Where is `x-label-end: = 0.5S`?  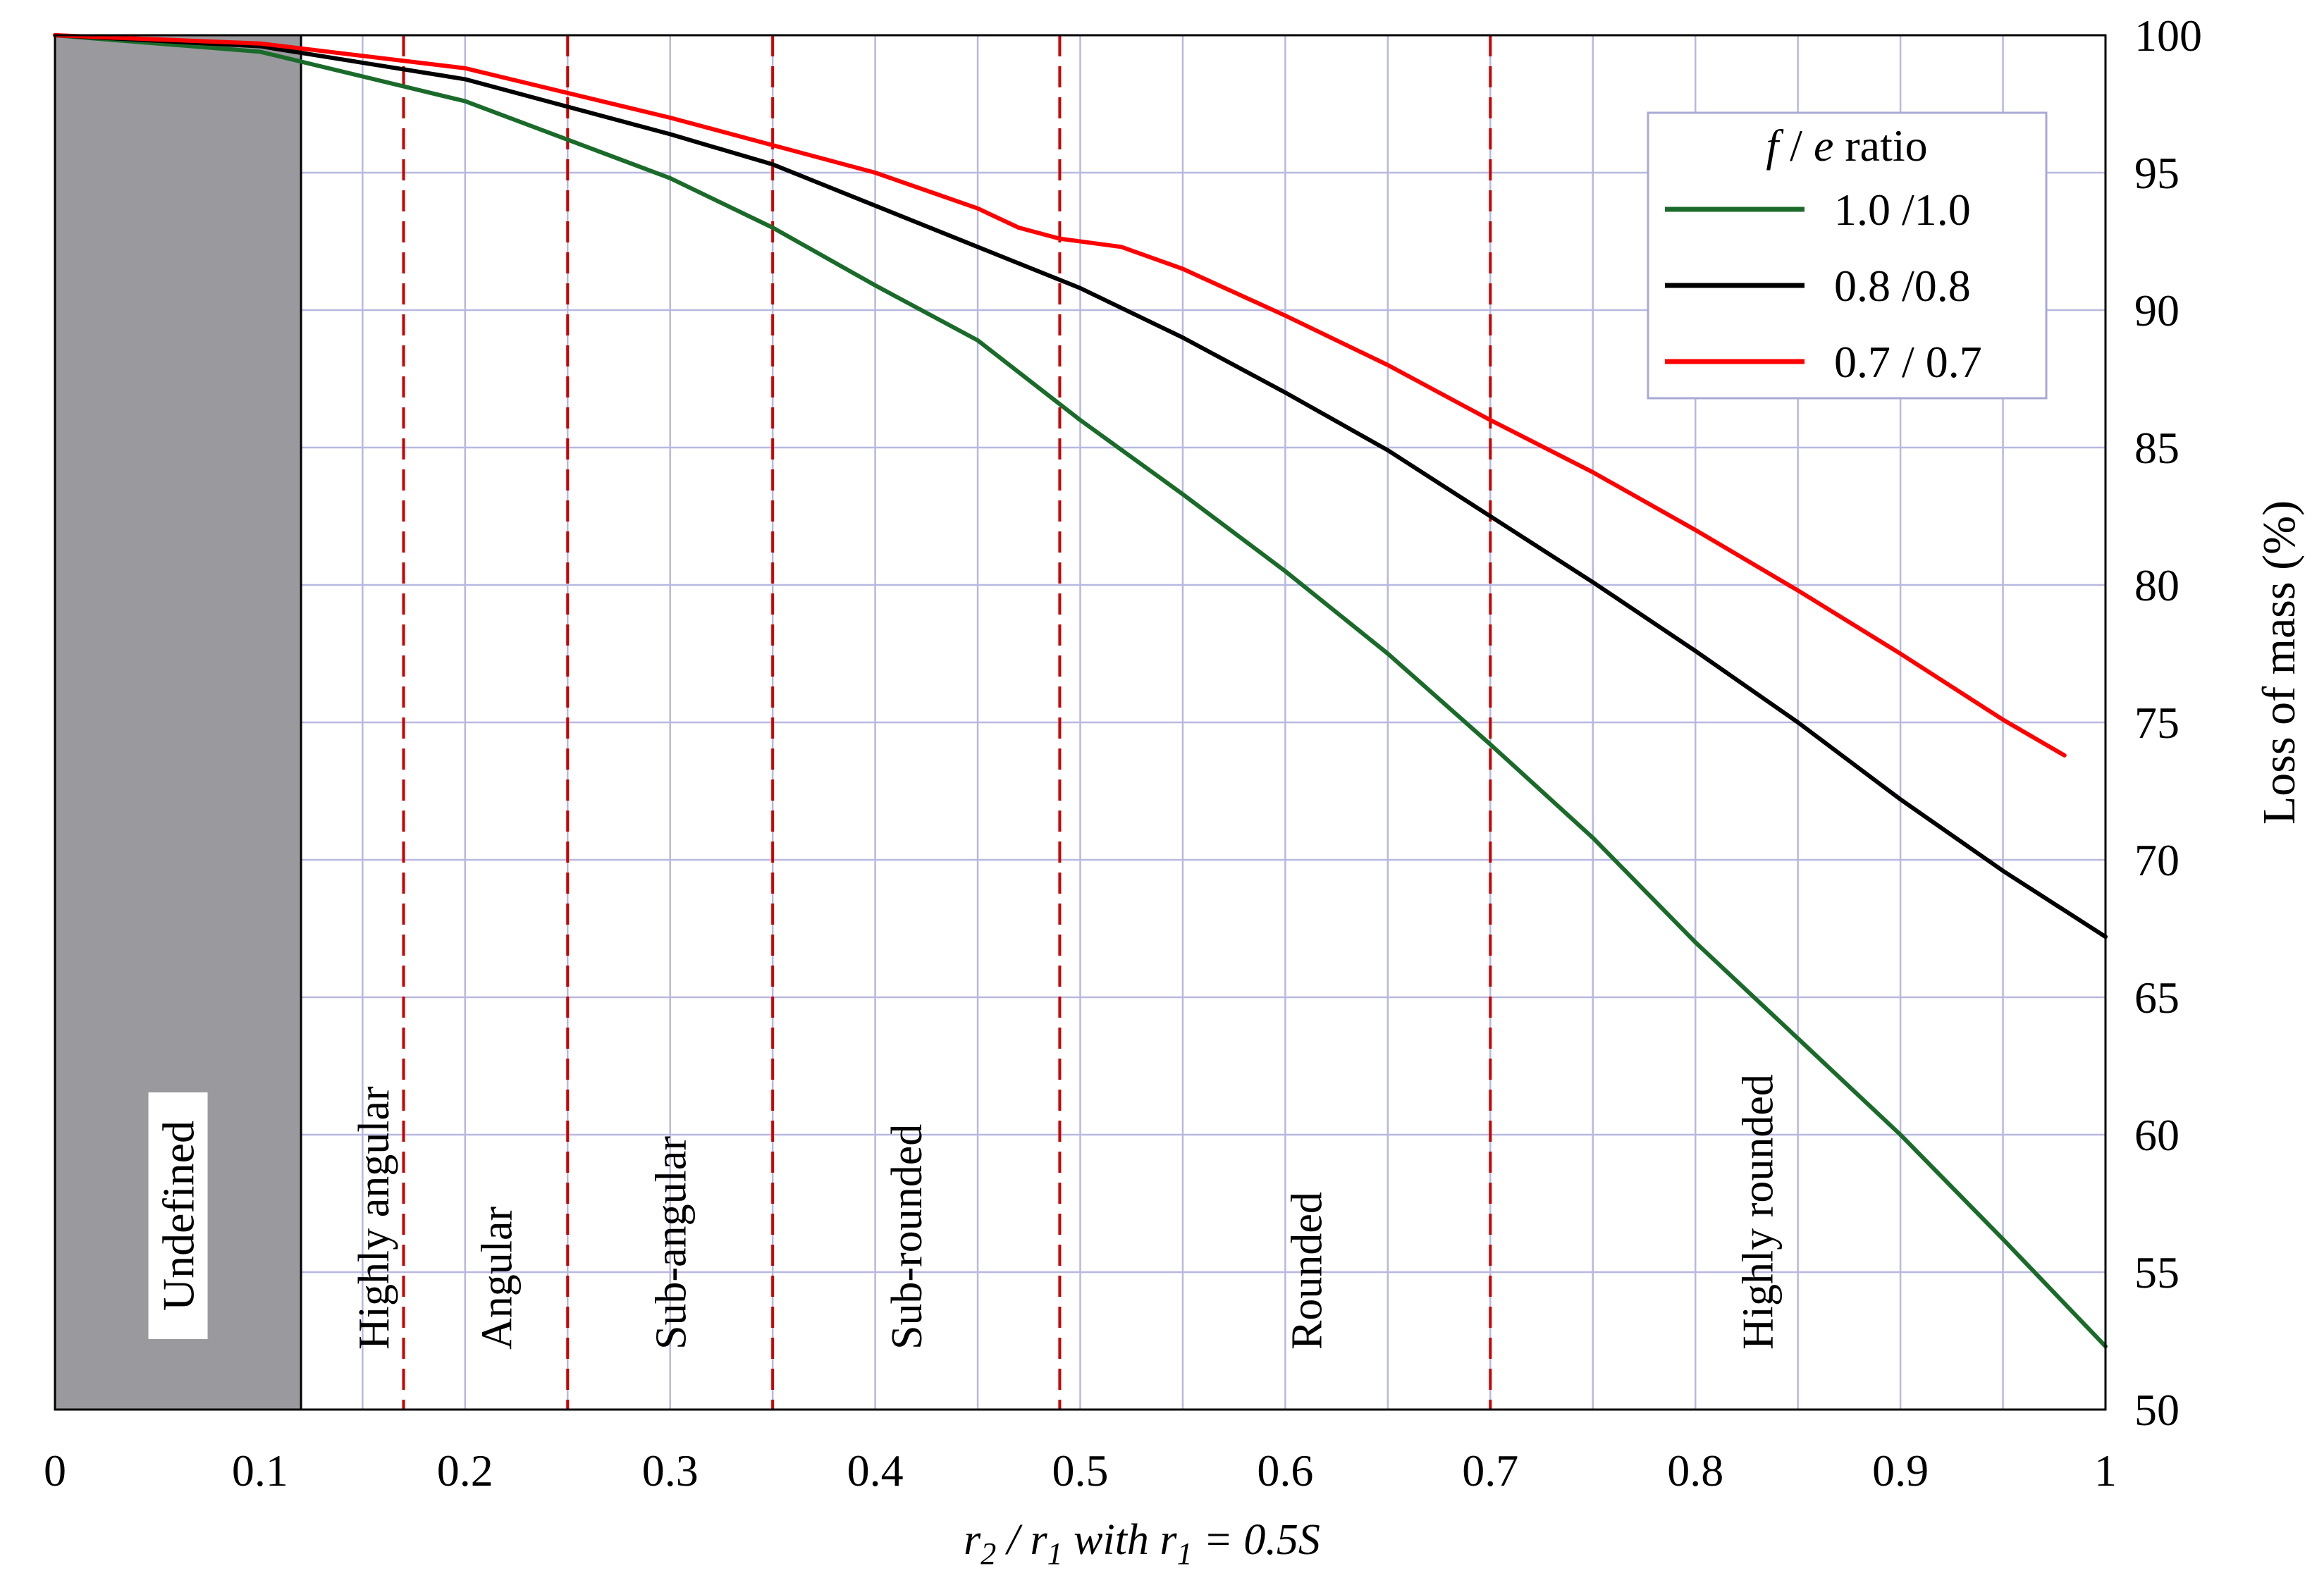 x-label-end: = 0.5S is located at coordinates (1256, 1540).